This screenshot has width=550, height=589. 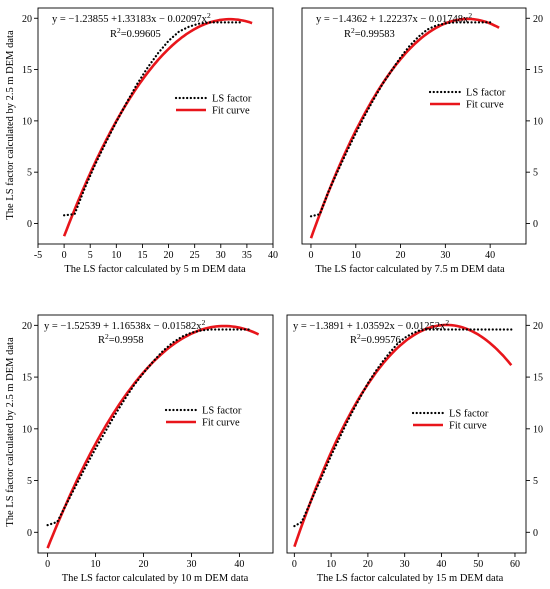 I want to click on r-squared: R2=0.9958, so click(x=121, y=339).